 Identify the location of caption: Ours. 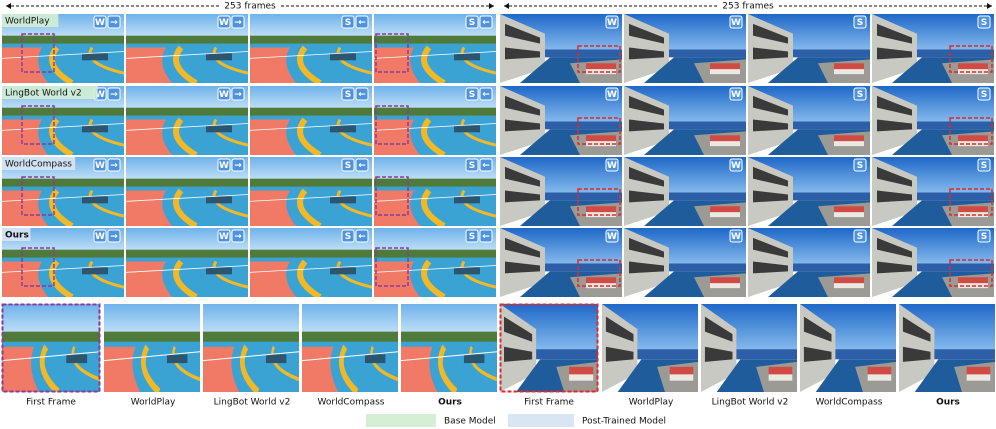
(948, 403).